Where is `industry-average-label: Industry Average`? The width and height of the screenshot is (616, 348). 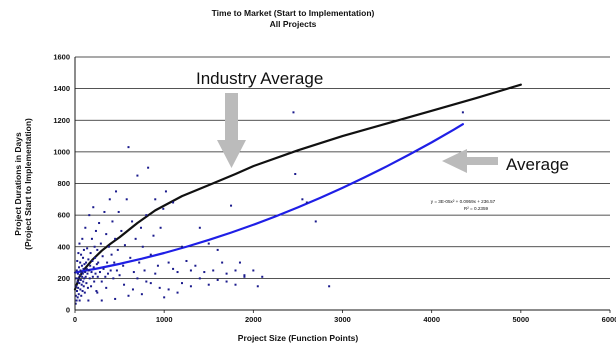
industry-average-label: Industry Average is located at coordinates (259, 78).